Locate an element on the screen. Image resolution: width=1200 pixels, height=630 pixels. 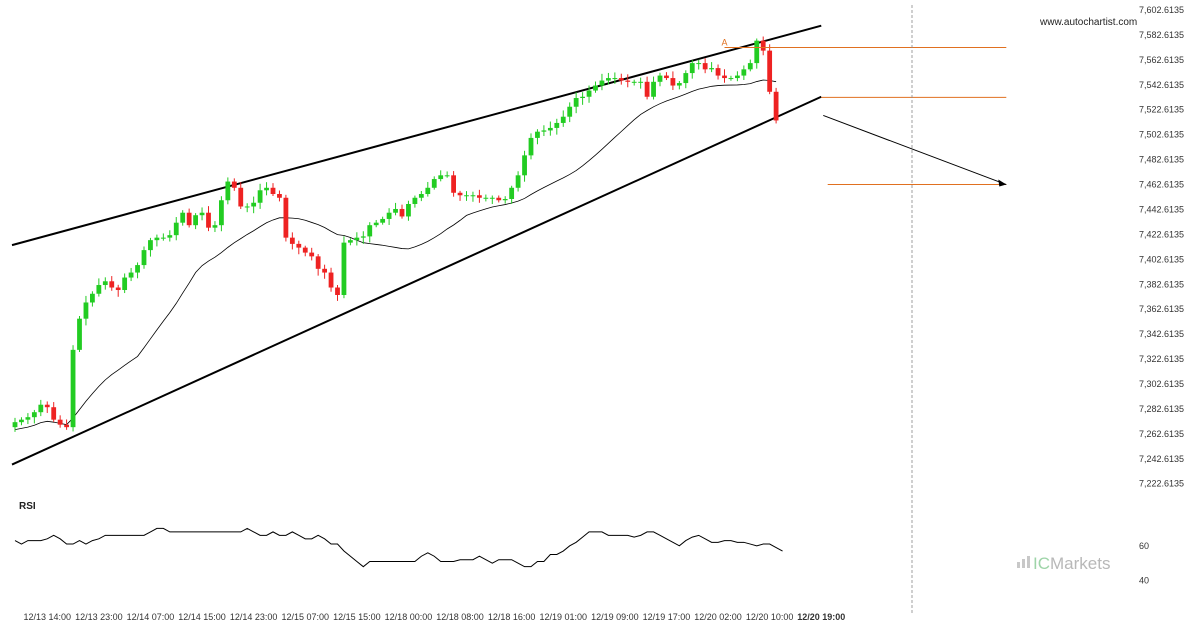
y-tick-label: 7,342.6135 is located at coordinates (1161, 334).